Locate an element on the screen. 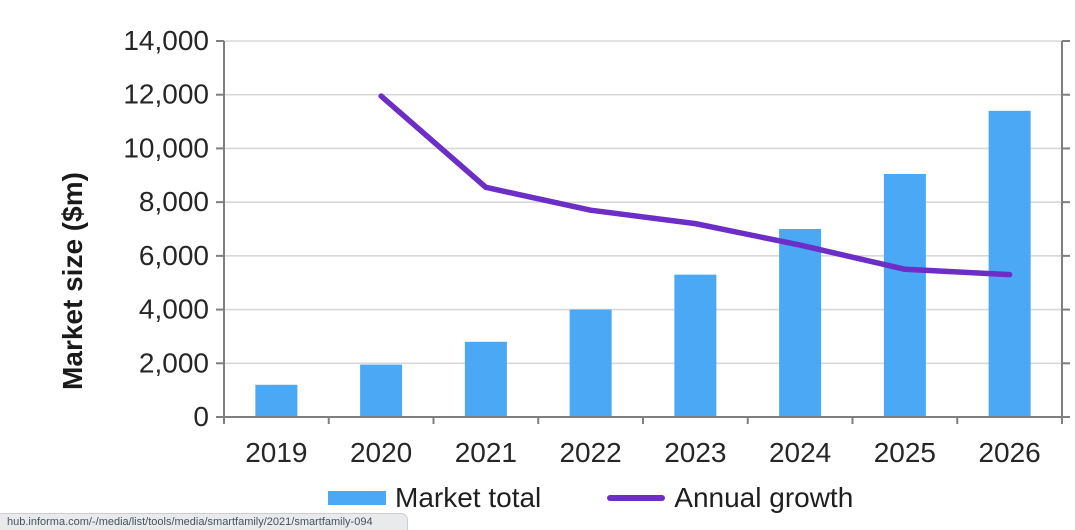 The height and width of the screenshot is (530, 1075). bar-2019 is located at coordinates (276, 400).